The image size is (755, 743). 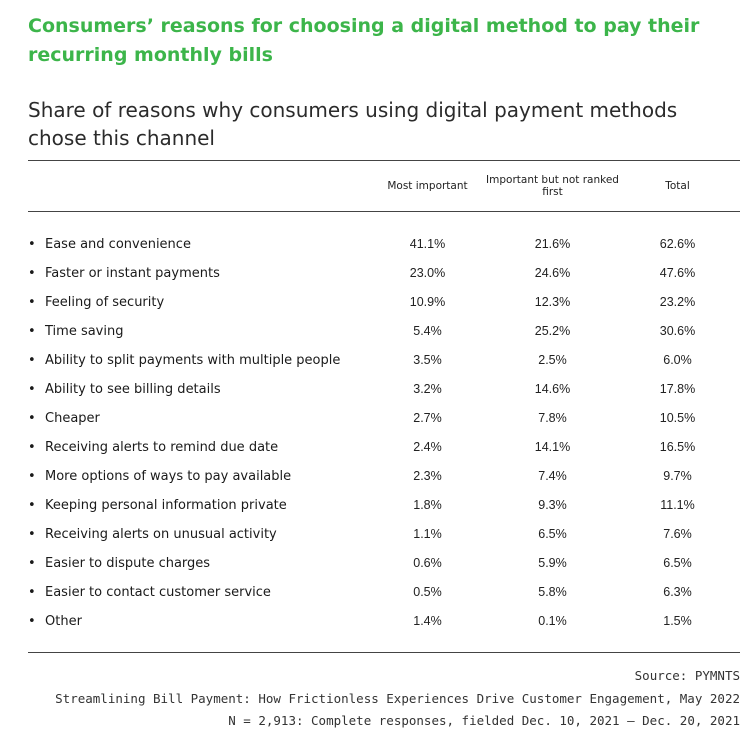 I want to click on most-important-value: 1.8%, so click(x=427, y=505).